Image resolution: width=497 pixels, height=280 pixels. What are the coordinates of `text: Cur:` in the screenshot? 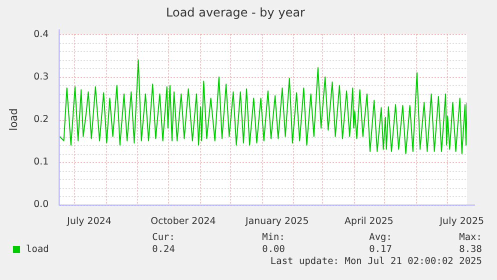 It's located at (163, 237).